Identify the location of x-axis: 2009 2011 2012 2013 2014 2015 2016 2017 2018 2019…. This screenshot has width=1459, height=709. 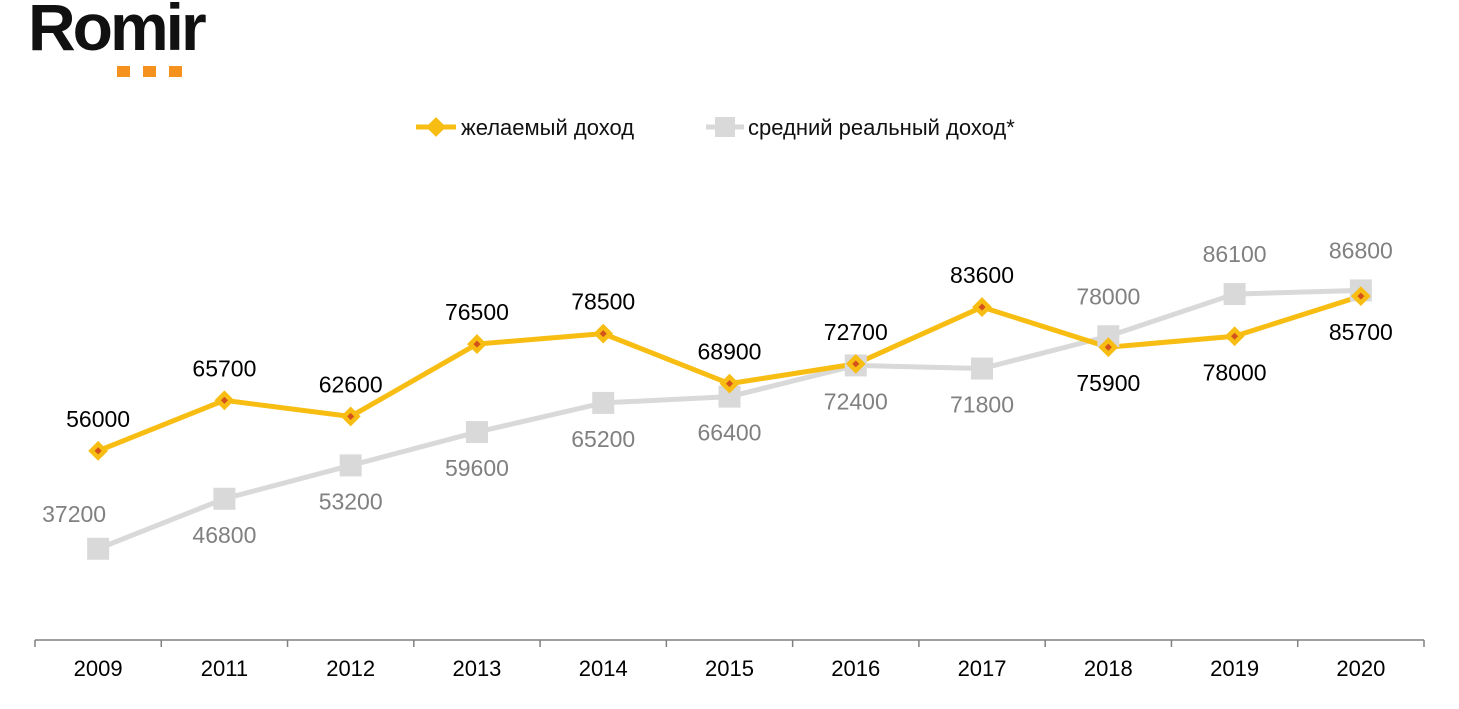
(729, 660).